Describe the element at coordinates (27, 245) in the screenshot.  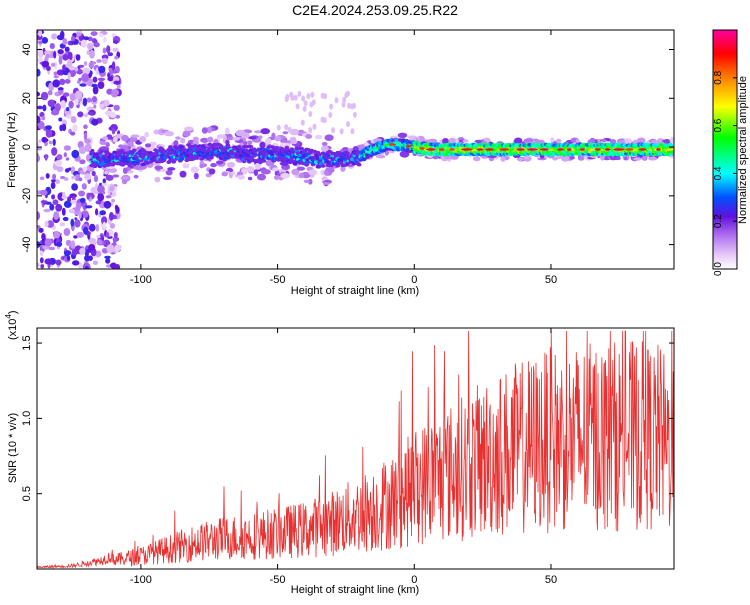
I see `y-tick-label: -40` at that location.